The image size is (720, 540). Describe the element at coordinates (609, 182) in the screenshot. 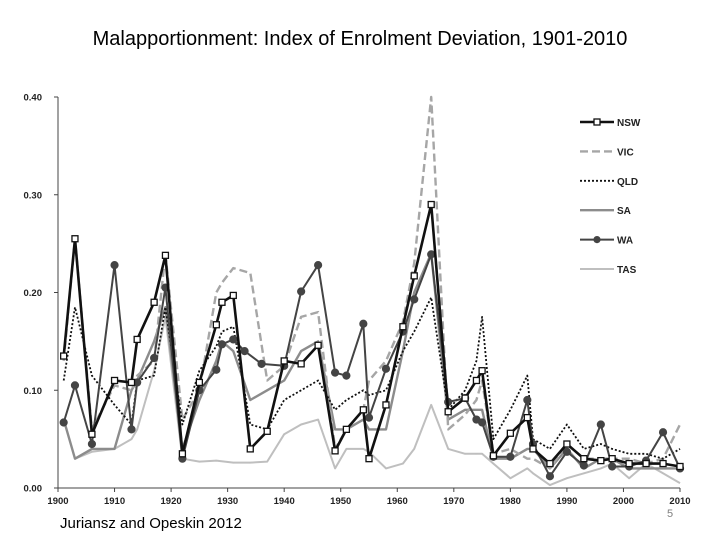

I see `legend-item-qld: QLD` at that location.